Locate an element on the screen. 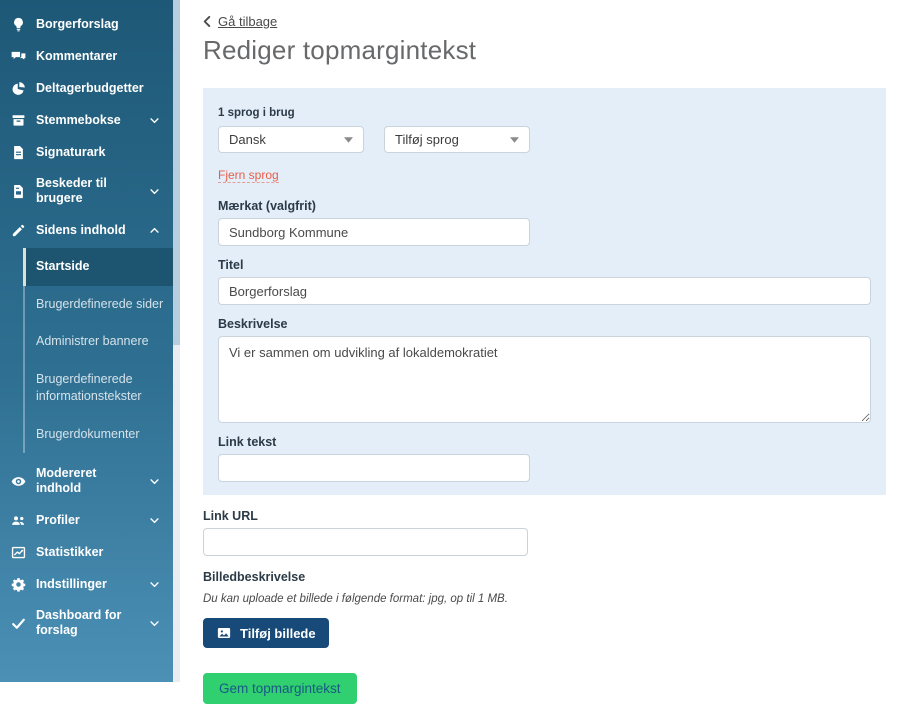 This screenshot has height=704, width=900. sidebar-item-stemmebokse: Stemmebokse is located at coordinates (86, 120).